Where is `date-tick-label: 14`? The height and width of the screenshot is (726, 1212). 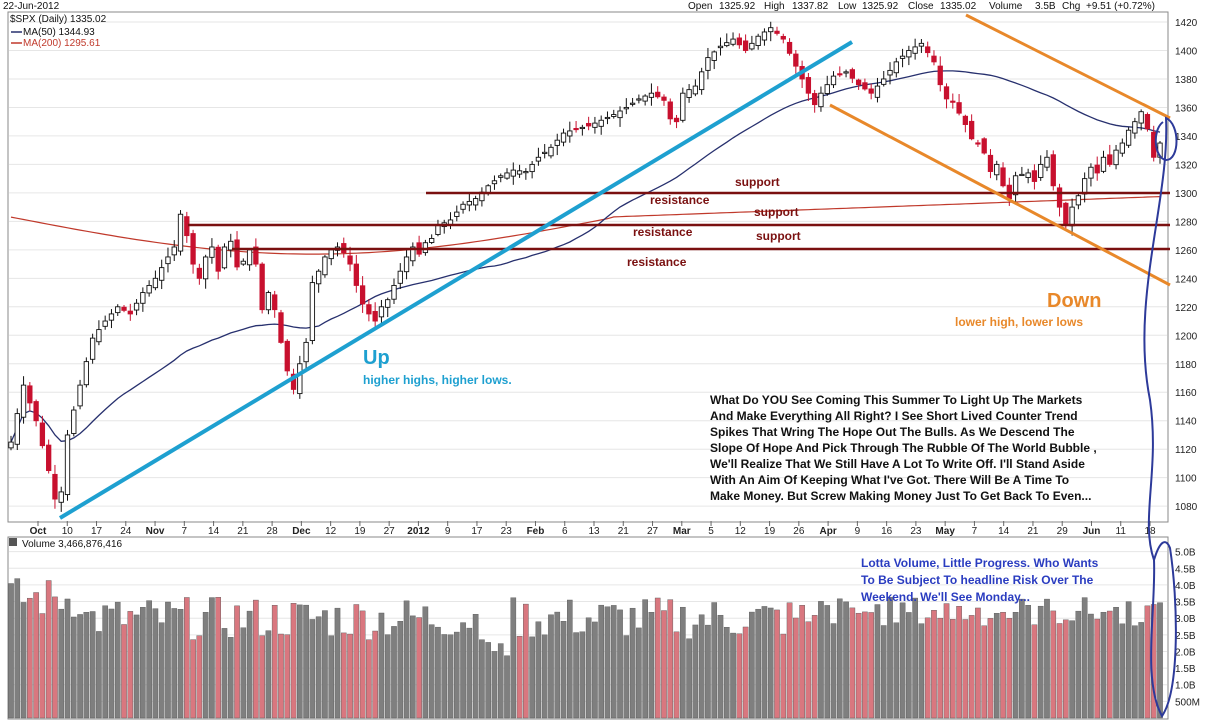
date-tick-label: 14 is located at coordinates (1004, 531).